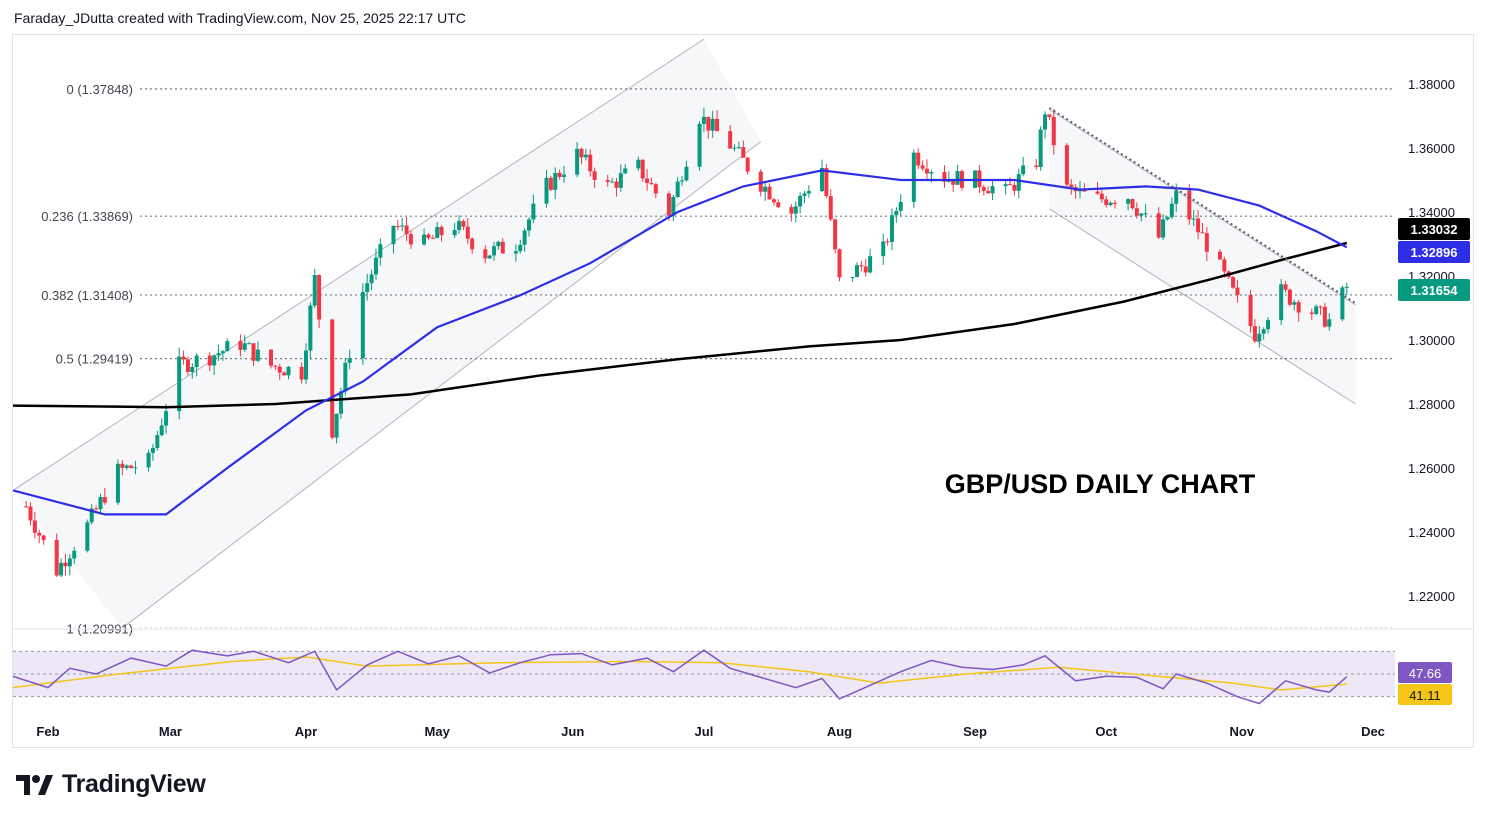  I want to click on x-tick-label: Mar, so click(170, 731).